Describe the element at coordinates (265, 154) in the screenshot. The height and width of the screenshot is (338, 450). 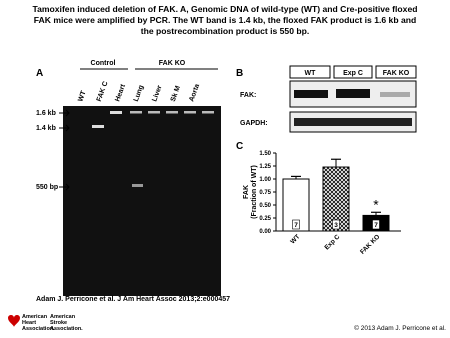
I see `y-tick-label: 1.50` at that location.